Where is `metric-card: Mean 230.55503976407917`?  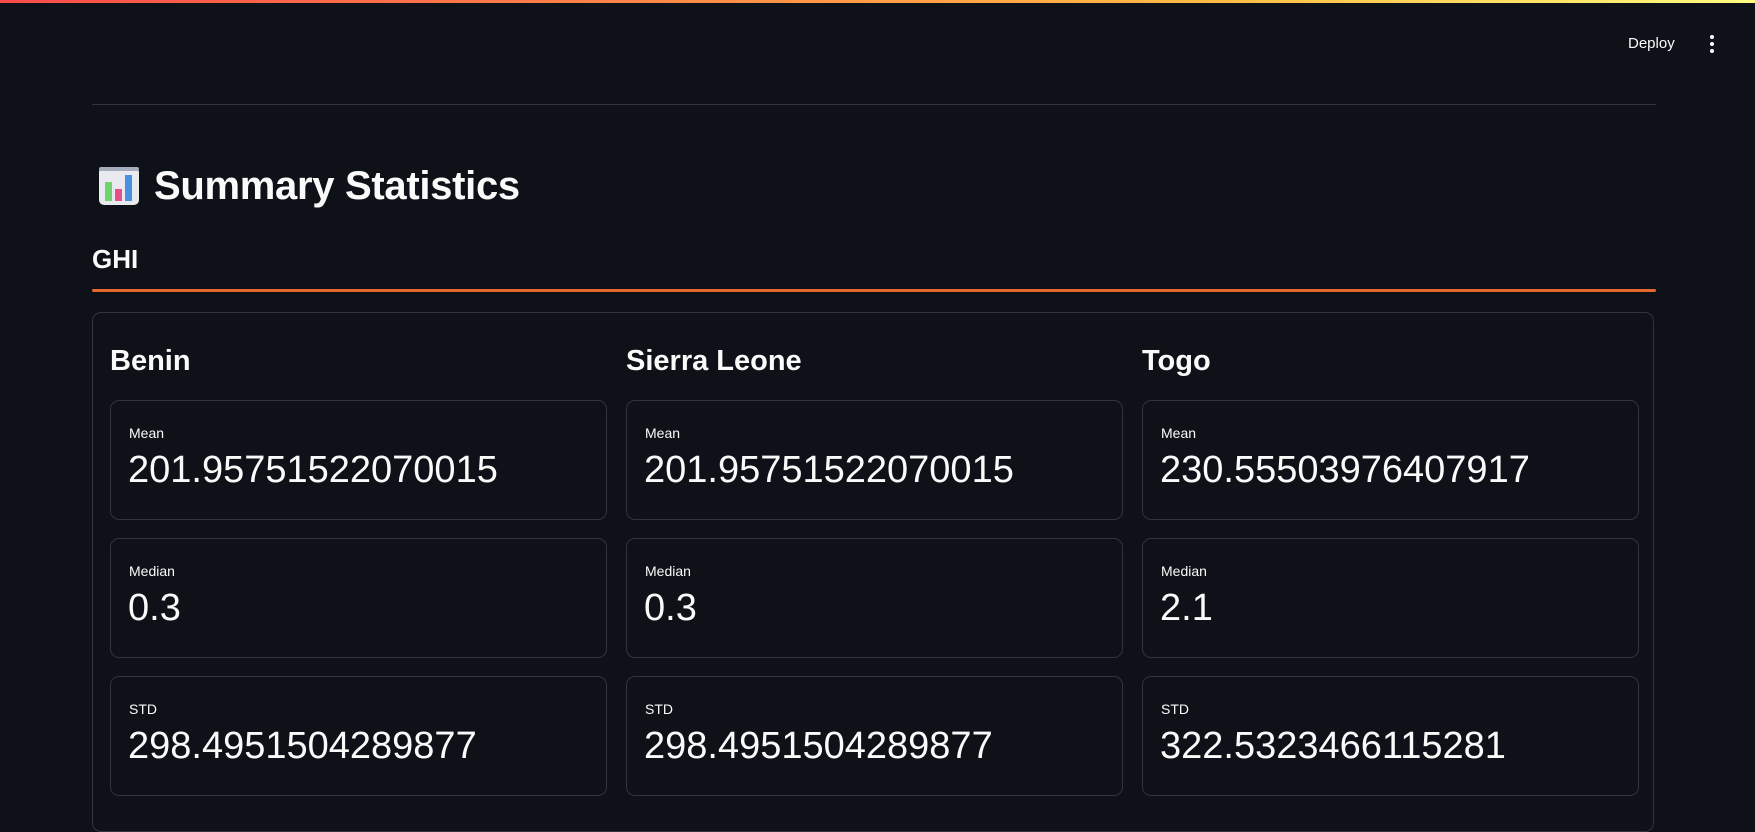 metric-card: Mean 230.55503976407917 is located at coordinates (1390, 460).